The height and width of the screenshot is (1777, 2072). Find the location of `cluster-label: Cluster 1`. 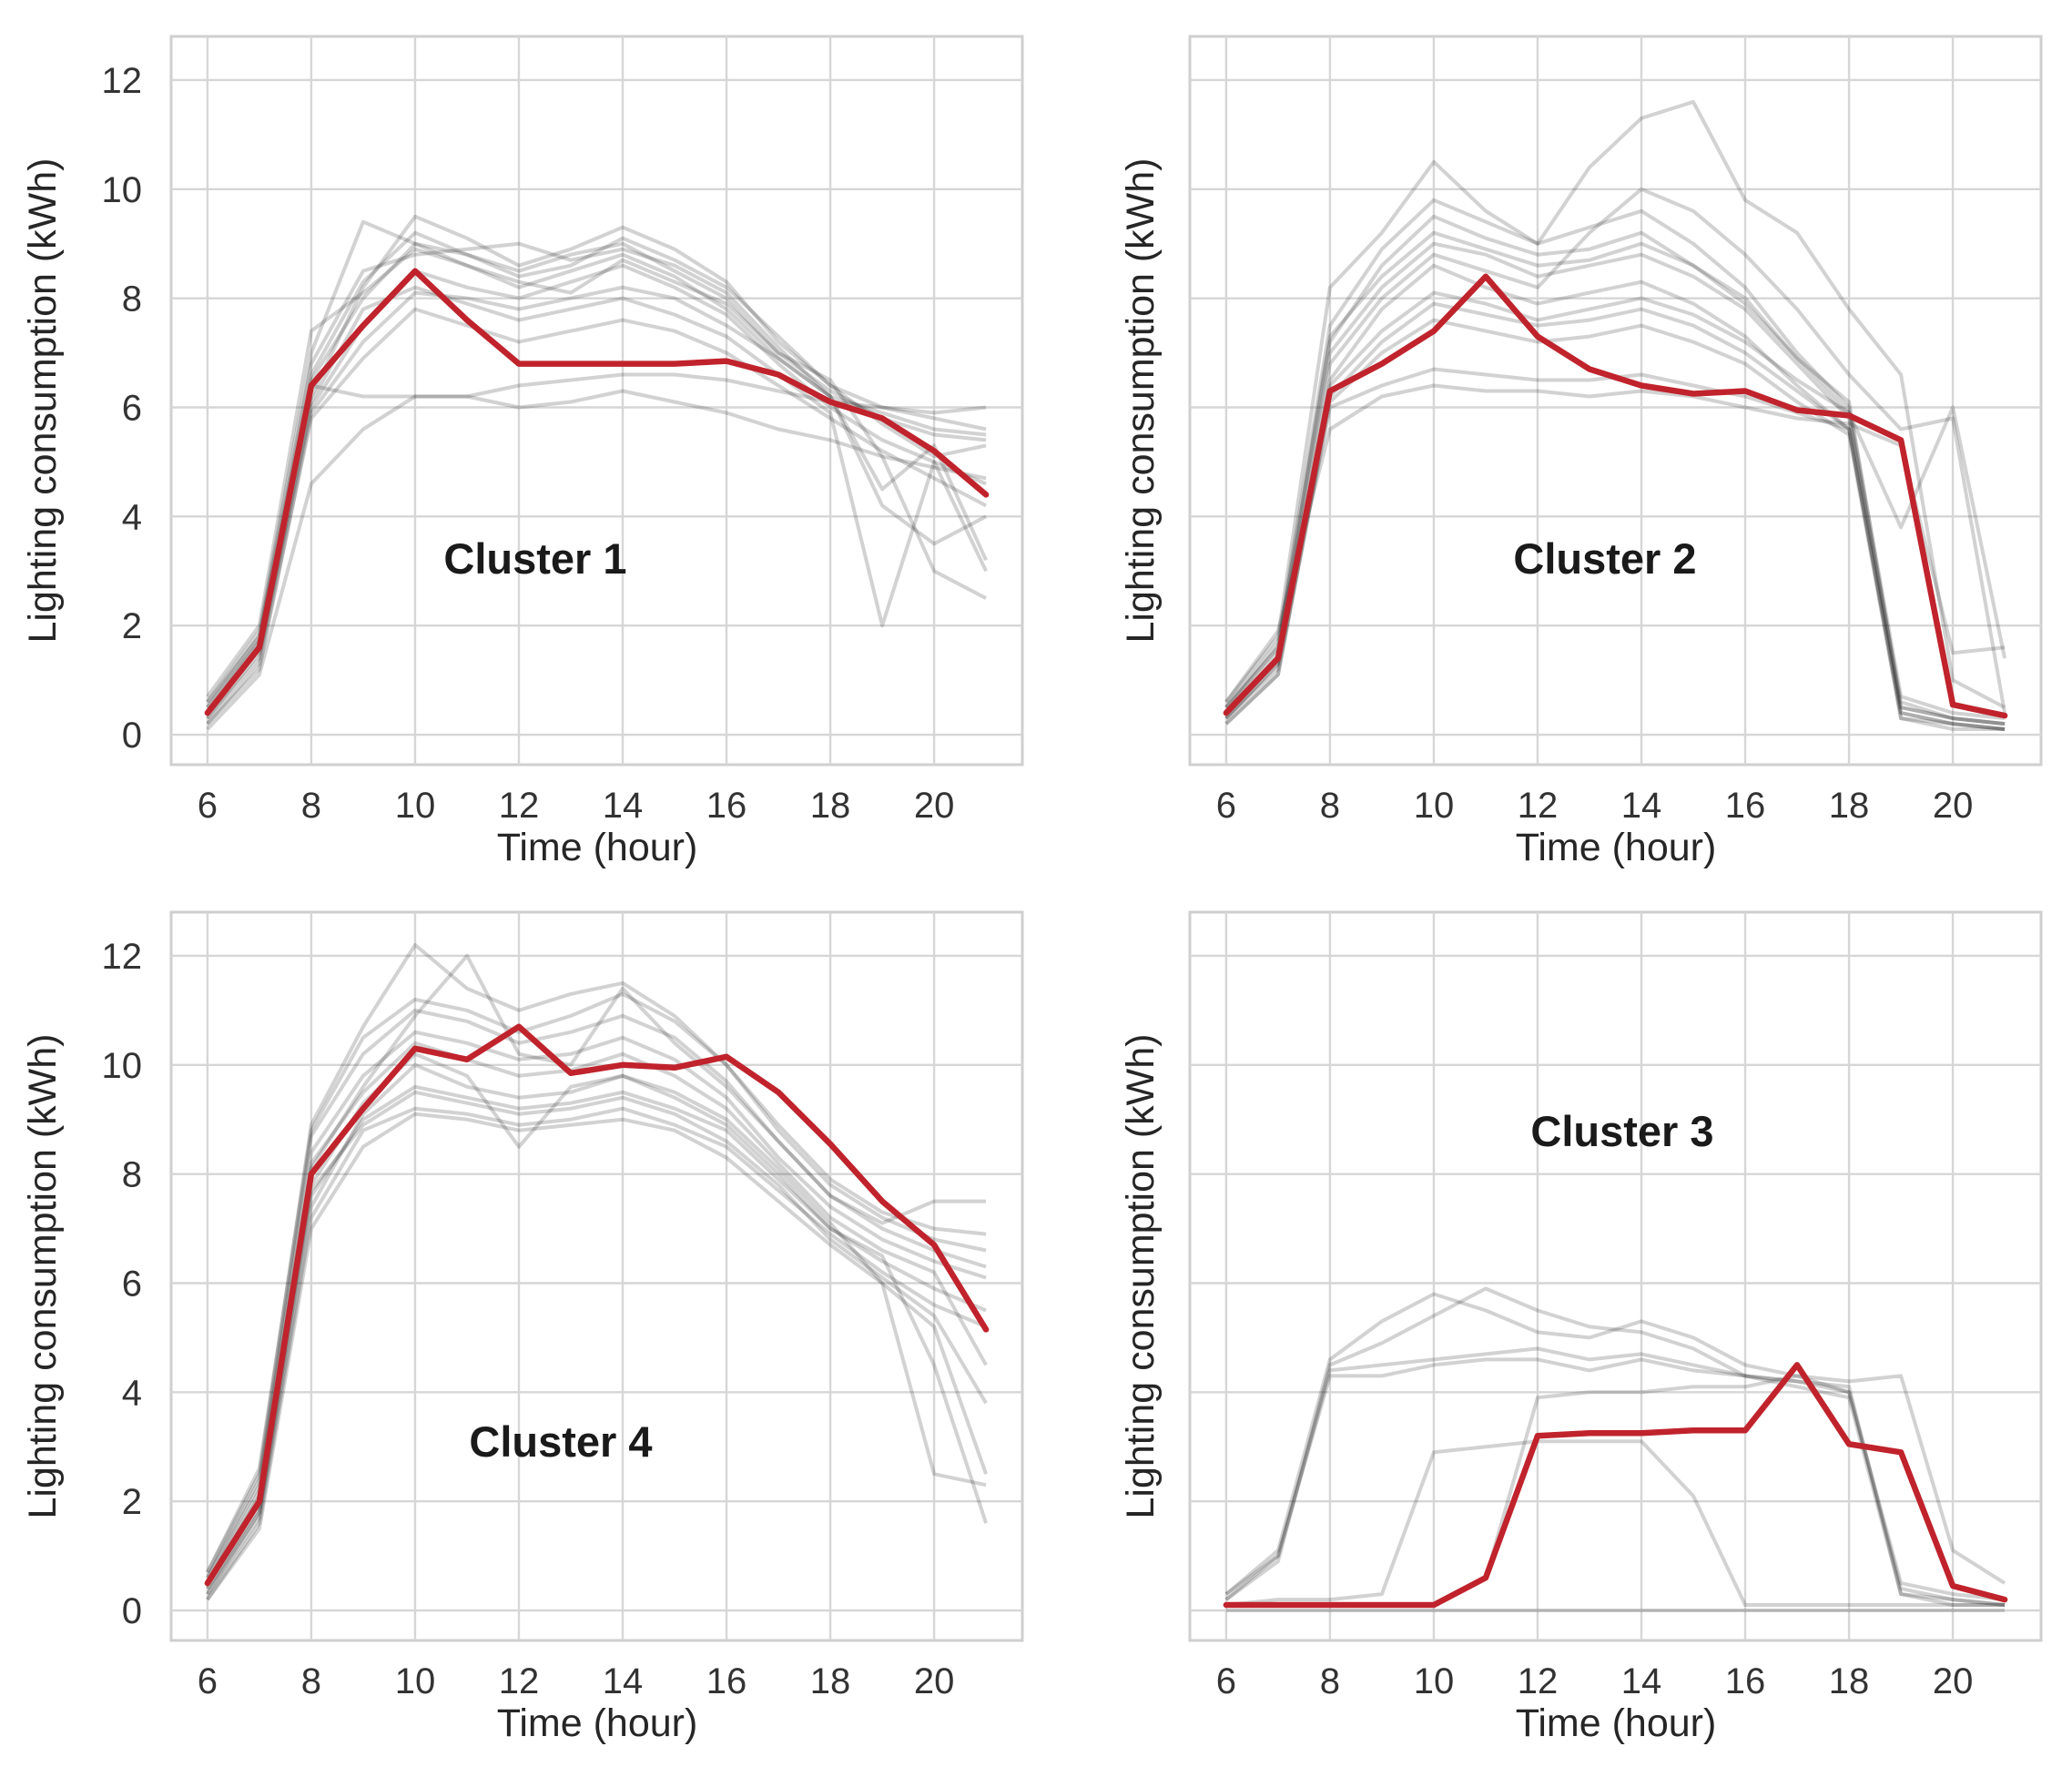

cluster-label: Cluster 1 is located at coordinates (534, 558).